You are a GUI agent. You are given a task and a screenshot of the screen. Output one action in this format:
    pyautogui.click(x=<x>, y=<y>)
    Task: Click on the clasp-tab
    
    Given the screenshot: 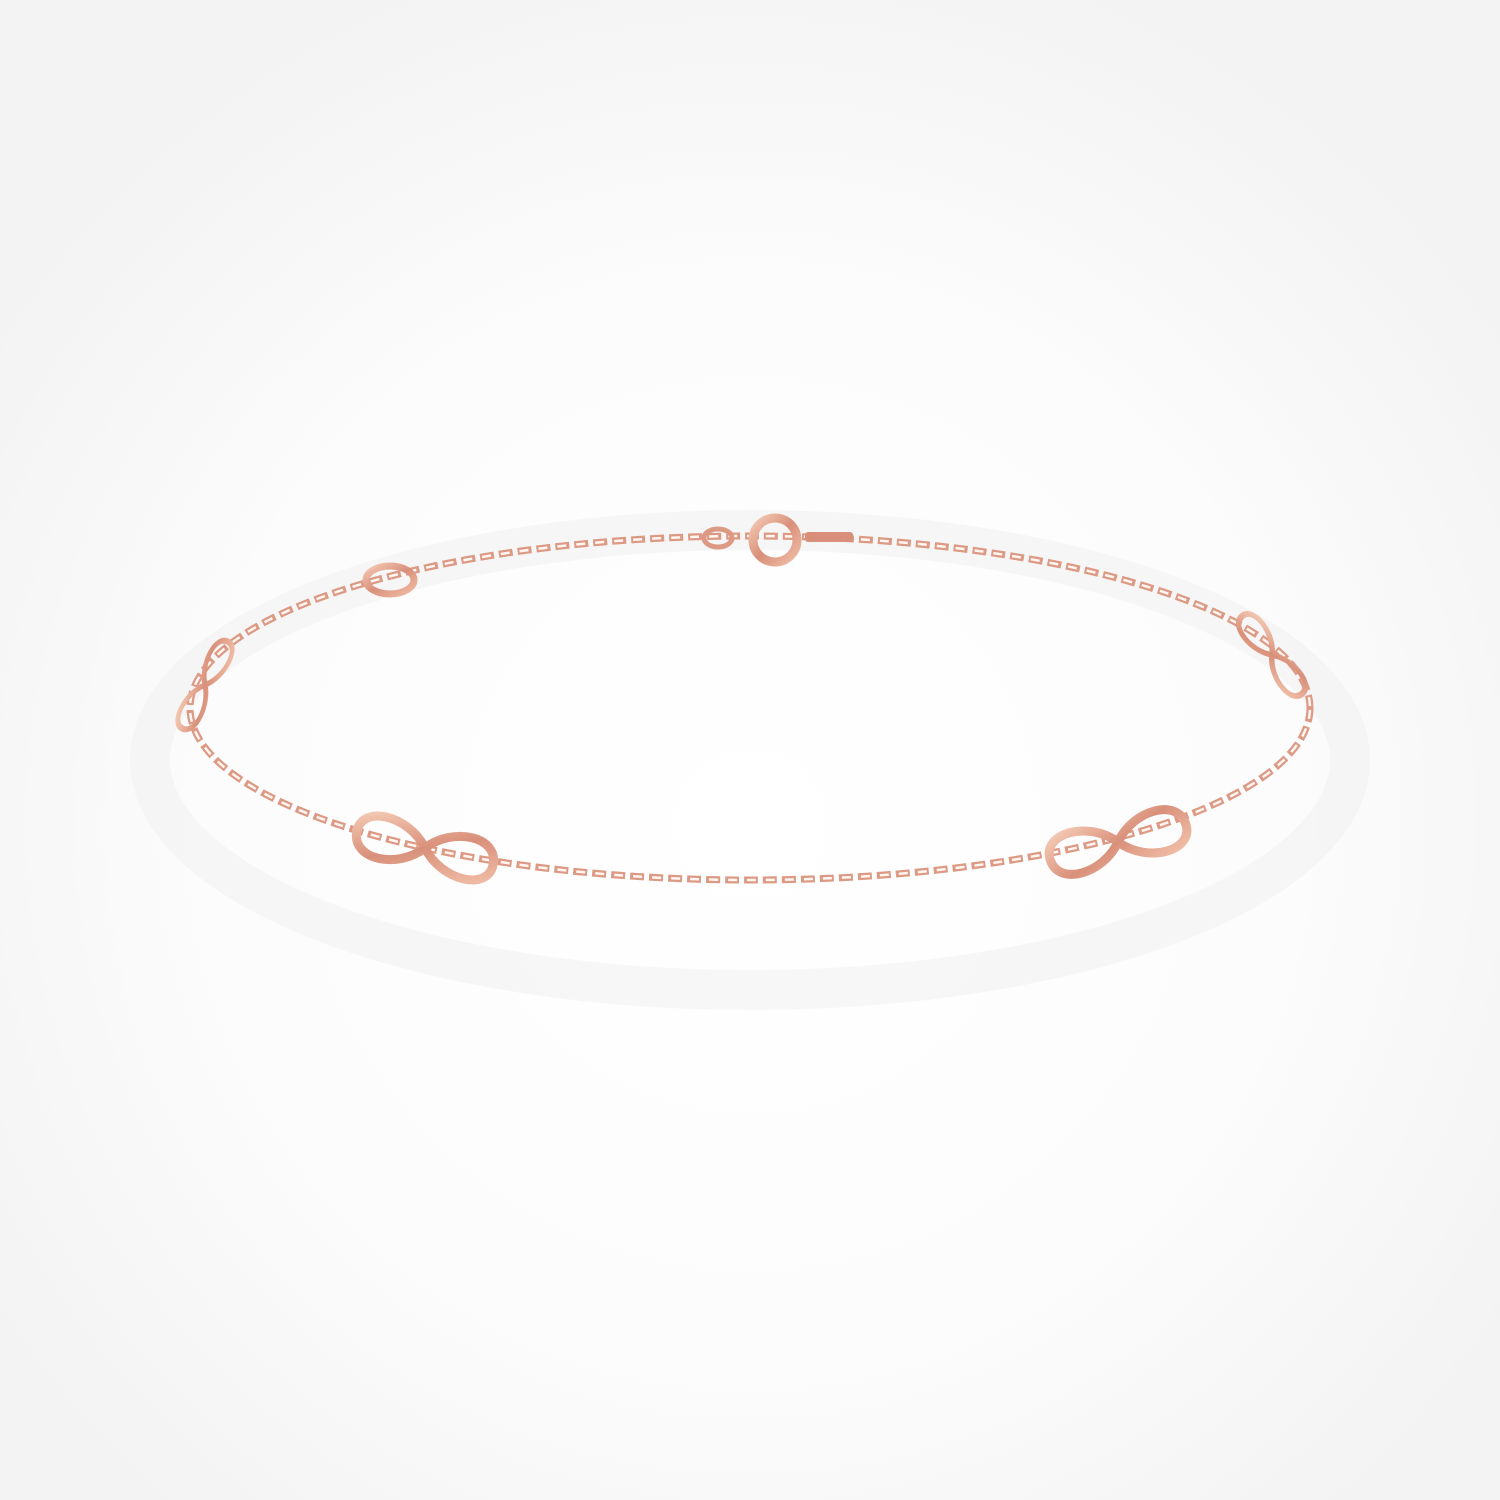 What is the action you would take?
    pyautogui.click(x=829, y=537)
    